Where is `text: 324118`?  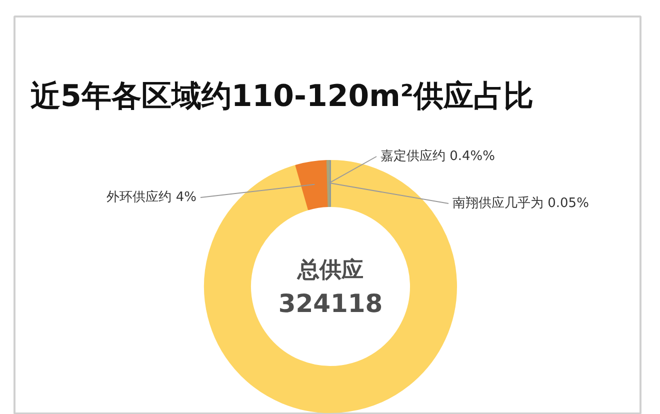 text: 324118 is located at coordinates (330, 303).